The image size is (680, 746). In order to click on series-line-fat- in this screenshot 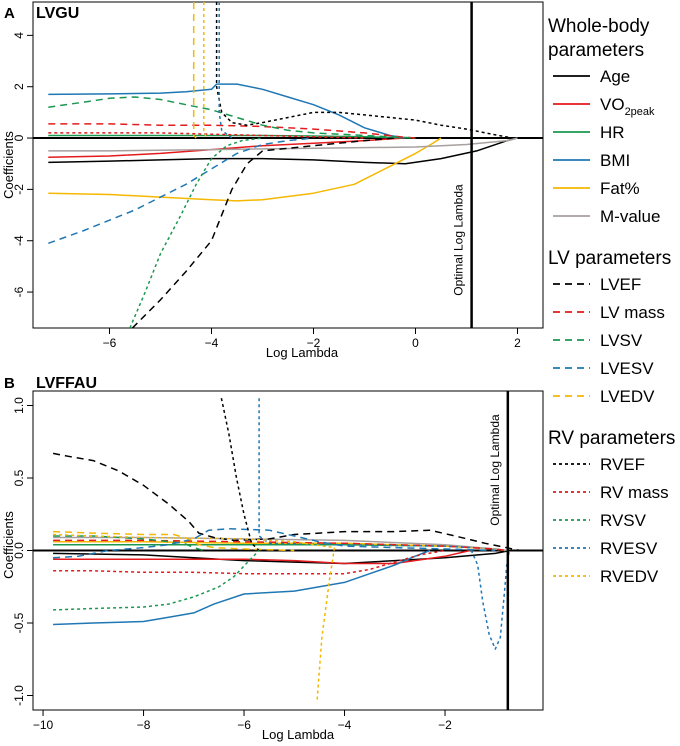, I will do `click(245, 169)`.